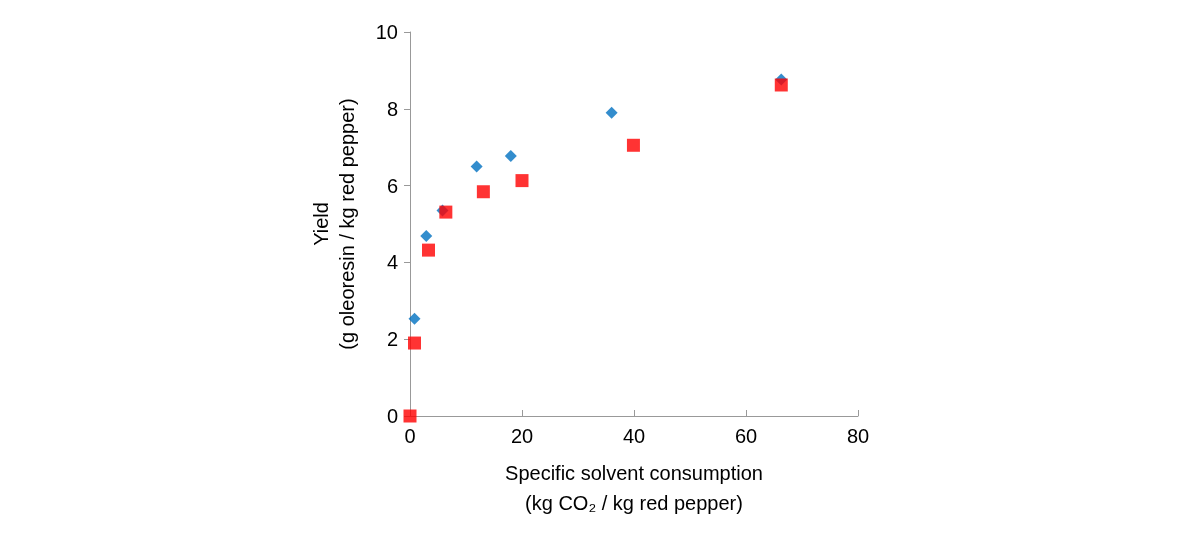 The width and height of the screenshot is (1183, 558). What do you see at coordinates (746, 436) in the screenshot?
I see `x-tick-label: 60` at bounding box center [746, 436].